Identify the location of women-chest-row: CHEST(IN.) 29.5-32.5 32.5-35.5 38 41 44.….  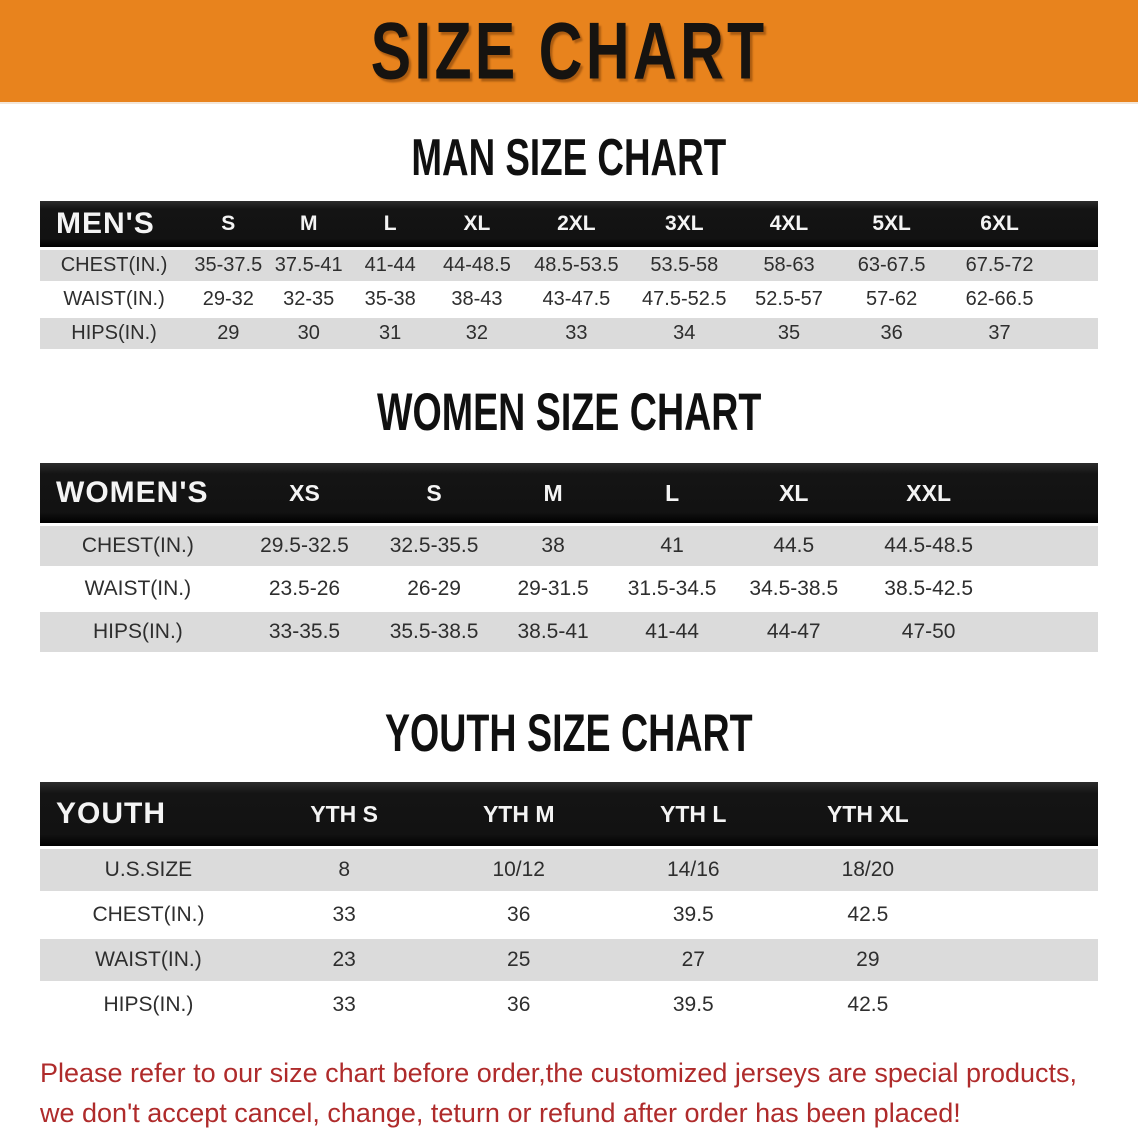
(569, 546).